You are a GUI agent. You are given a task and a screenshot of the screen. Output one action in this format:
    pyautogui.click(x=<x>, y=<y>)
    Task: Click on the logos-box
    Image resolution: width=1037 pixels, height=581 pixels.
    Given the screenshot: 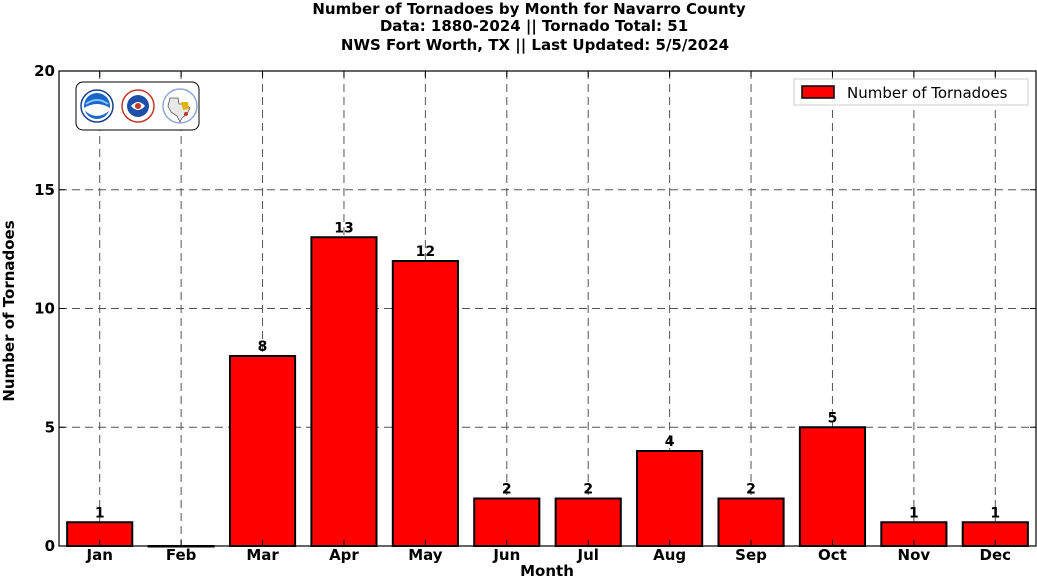 What is the action you would take?
    pyautogui.click(x=137, y=106)
    